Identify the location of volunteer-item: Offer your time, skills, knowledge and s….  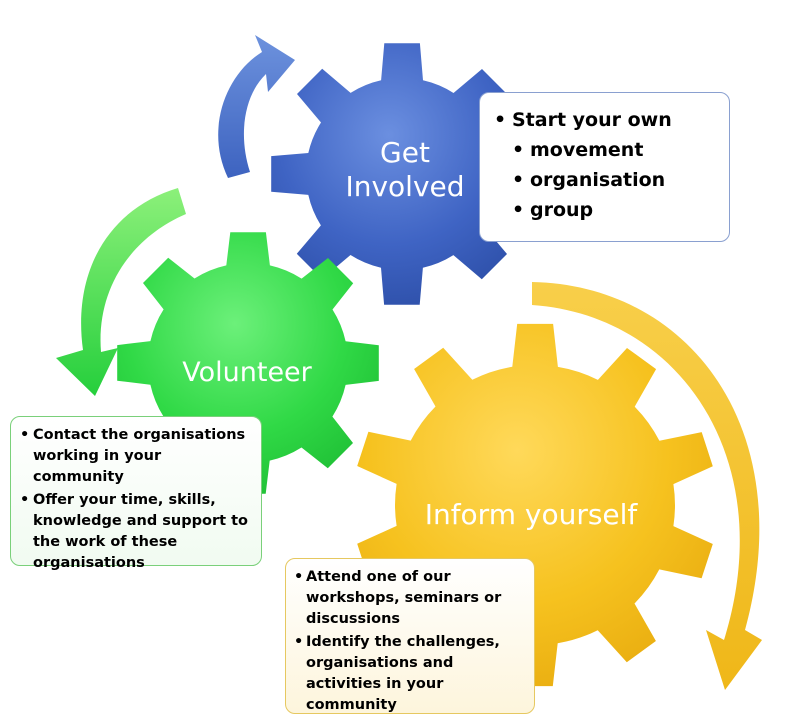
(136, 532).